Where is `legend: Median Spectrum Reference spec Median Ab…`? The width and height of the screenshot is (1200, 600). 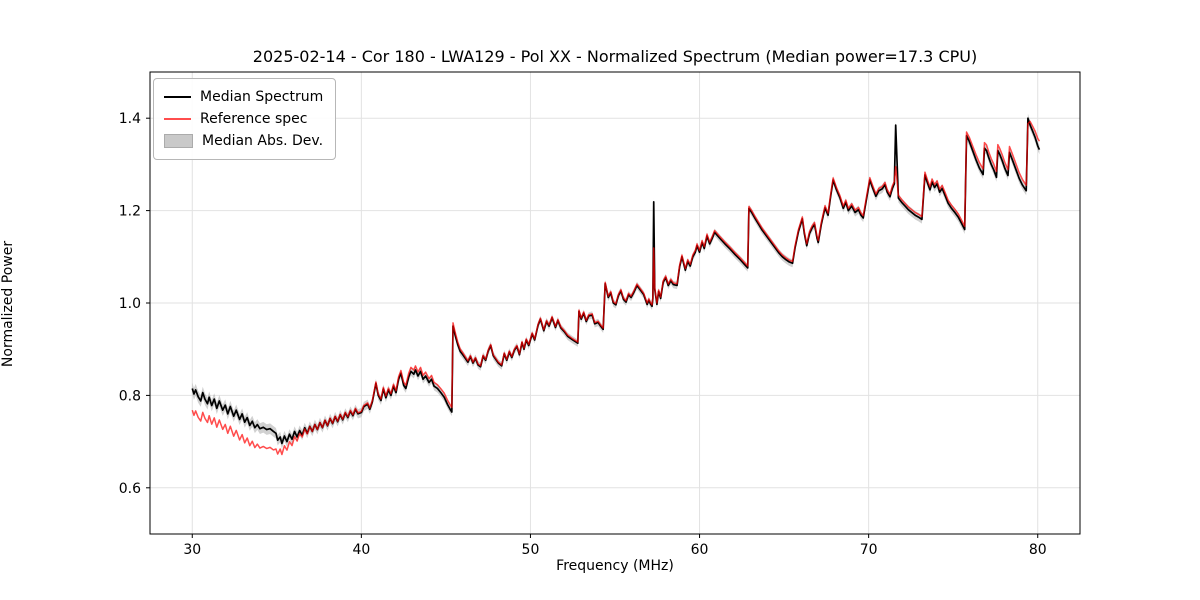 legend: Median Spectrum Reference spec Median Ab… is located at coordinates (245, 119).